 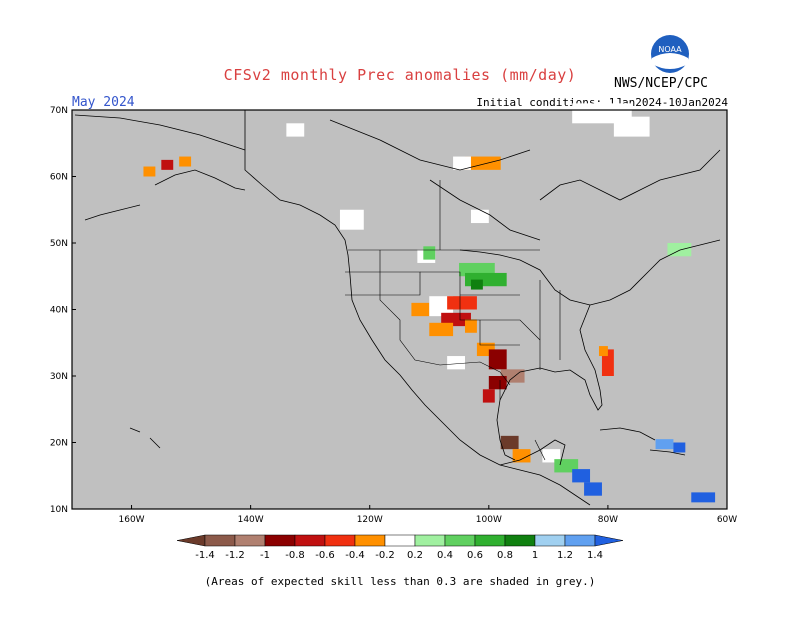 What do you see at coordinates (475, 555) in the screenshot?
I see `colorbar-label: 0.6` at bounding box center [475, 555].